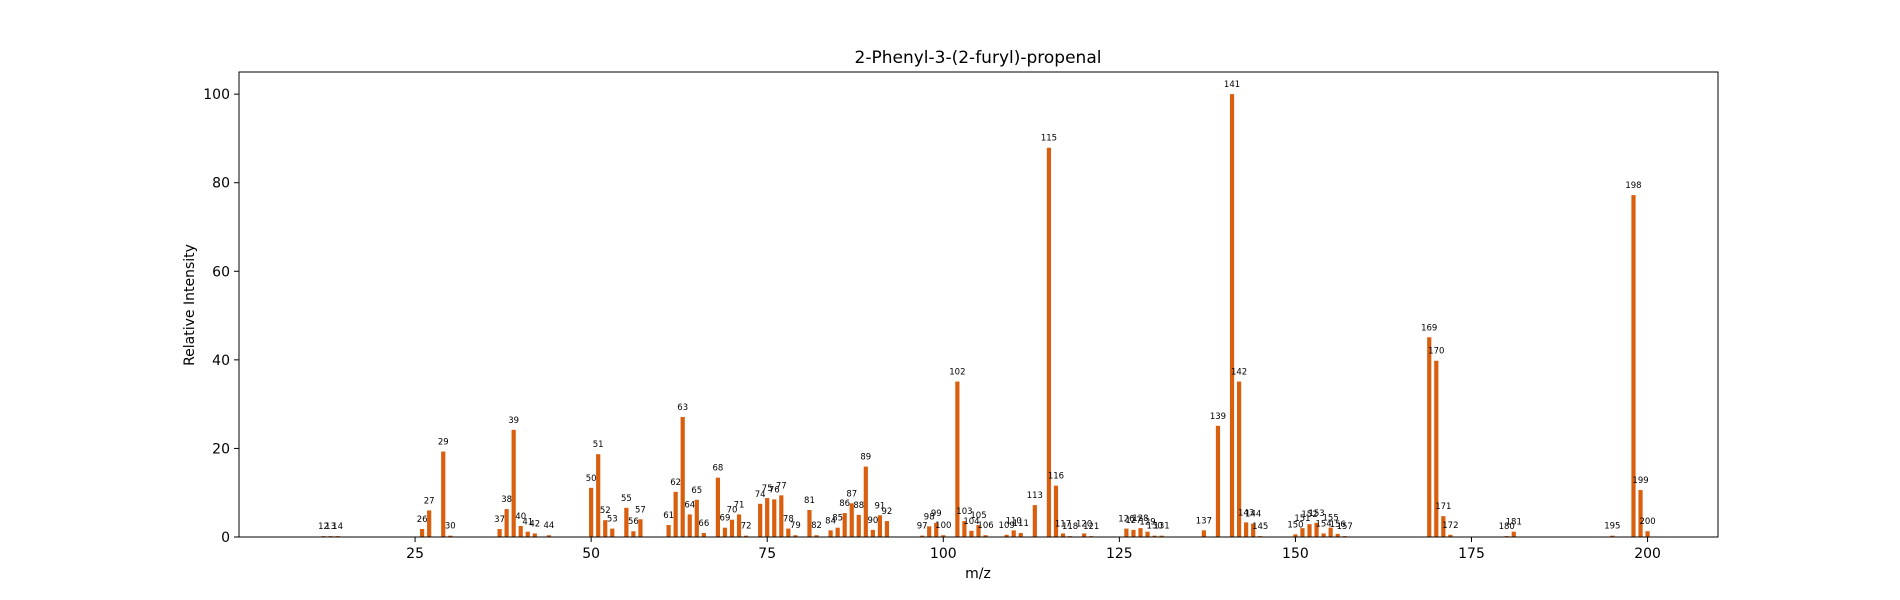 The image size is (1900, 600). I want to click on peak-label-mz-51: 51, so click(598, 445).